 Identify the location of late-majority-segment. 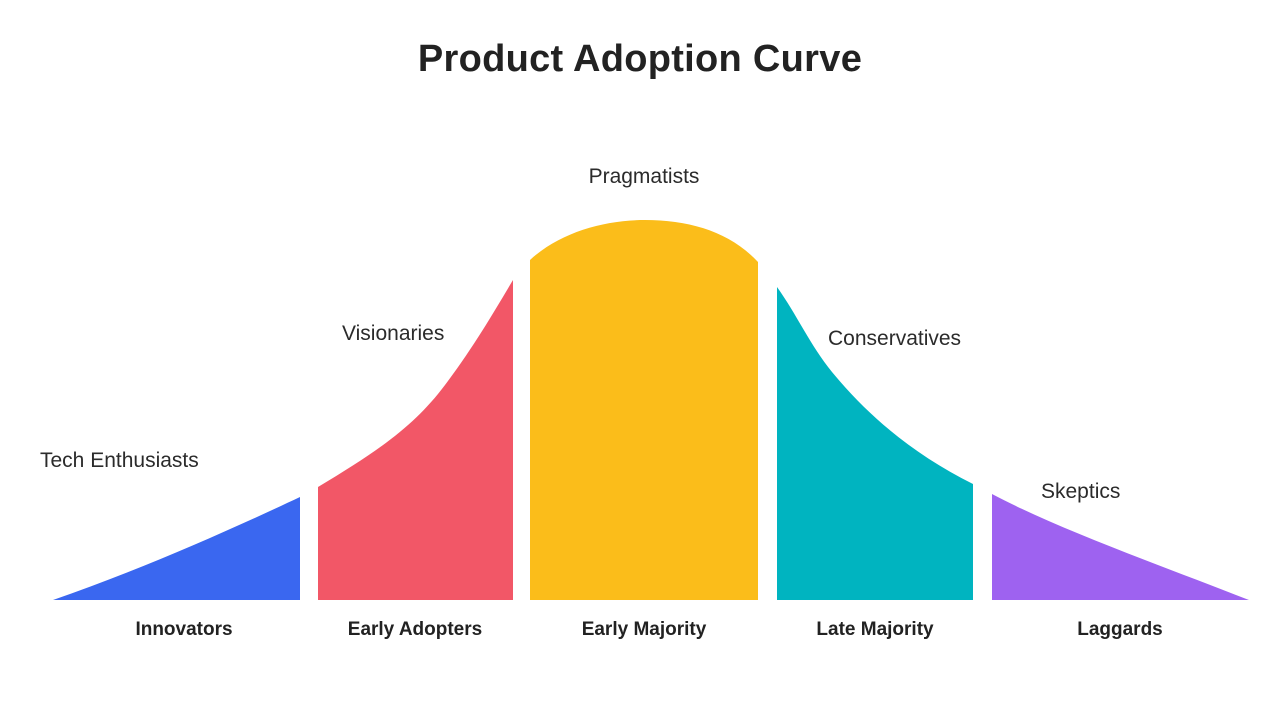
(875, 443).